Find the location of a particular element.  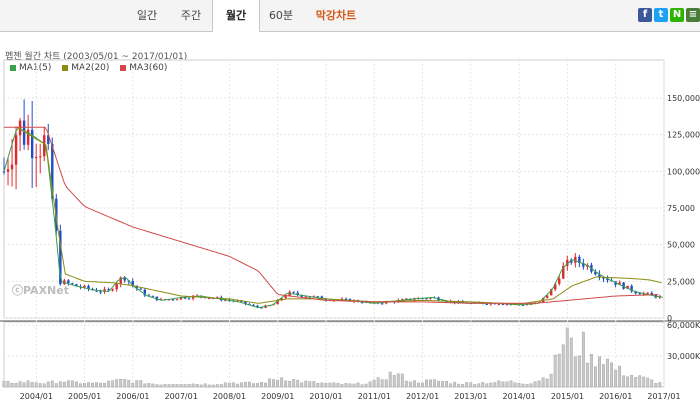

volume-tick-label: 60,000K is located at coordinates (683, 325).